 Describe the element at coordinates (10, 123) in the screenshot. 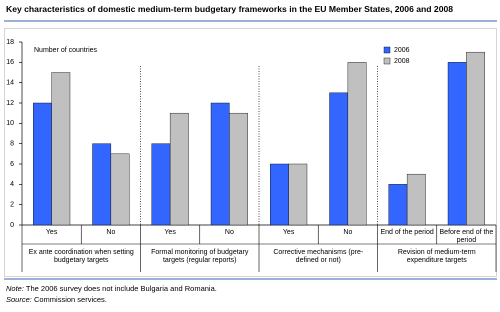

I see `y-tick-label: 10` at that location.